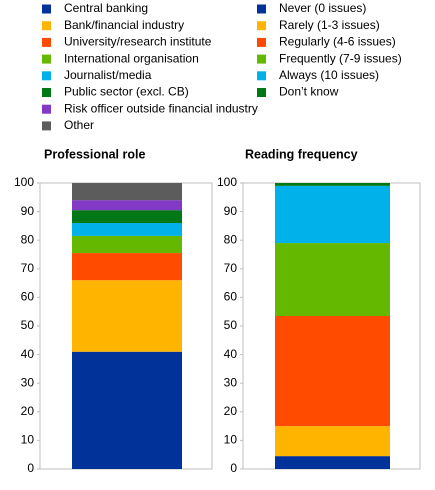  What do you see at coordinates (322, 8) in the screenshot?
I see `legend-label: Never (0 issues)` at bounding box center [322, 8].